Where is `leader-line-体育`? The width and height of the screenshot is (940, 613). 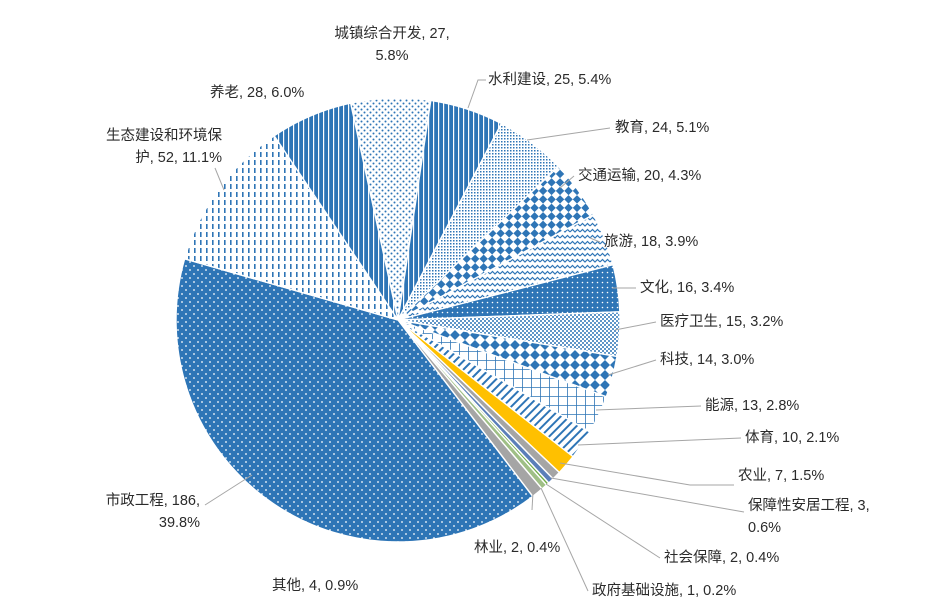
leader-line-体育 is located at coordinates (659, 441).